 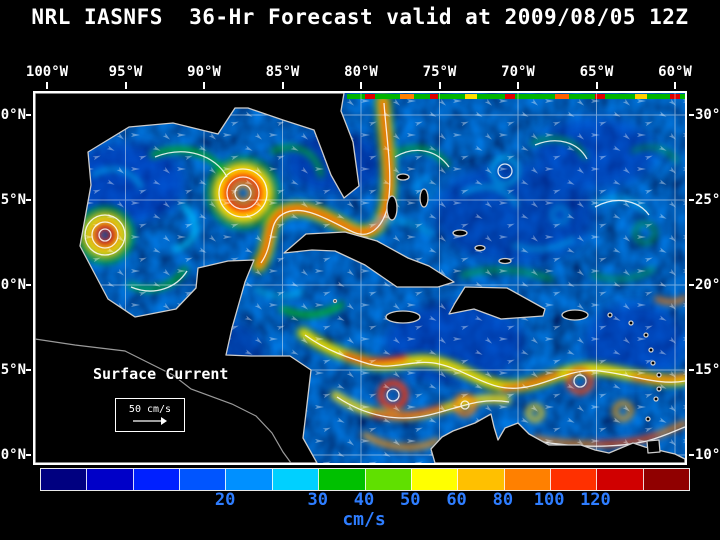 What do you see at coordinates (282, 72) in the screenshot?
I see `lon-tick-label: 85°W` at bounding box center [282, 72].